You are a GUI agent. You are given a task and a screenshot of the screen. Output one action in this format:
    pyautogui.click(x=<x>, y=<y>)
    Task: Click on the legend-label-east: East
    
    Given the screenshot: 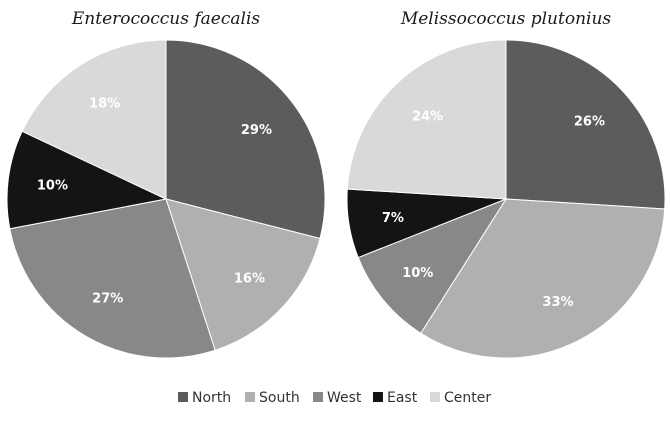 What is the action you would take?
    pyautogui.click(x=402, y=398)
    